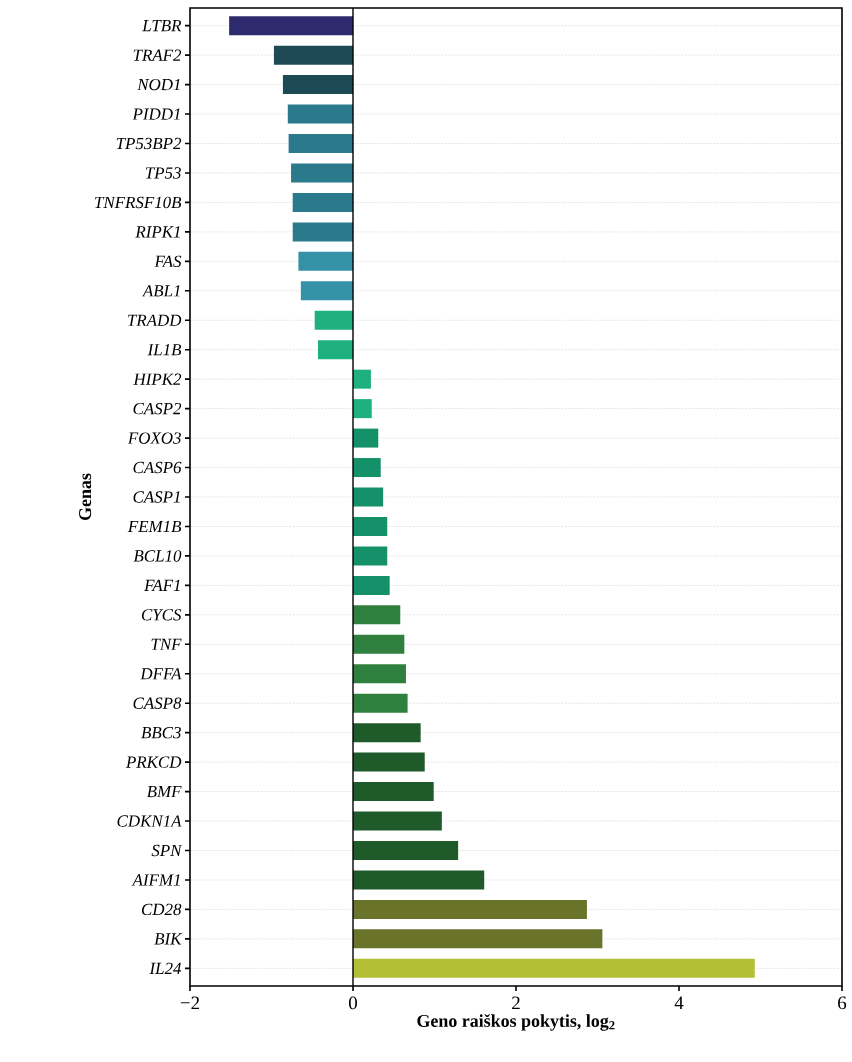 The image size is (852, 1062). Describe the element at coordinates (162, 585) in the screenshot. I see `y-tick-label: FAF1` at that location.